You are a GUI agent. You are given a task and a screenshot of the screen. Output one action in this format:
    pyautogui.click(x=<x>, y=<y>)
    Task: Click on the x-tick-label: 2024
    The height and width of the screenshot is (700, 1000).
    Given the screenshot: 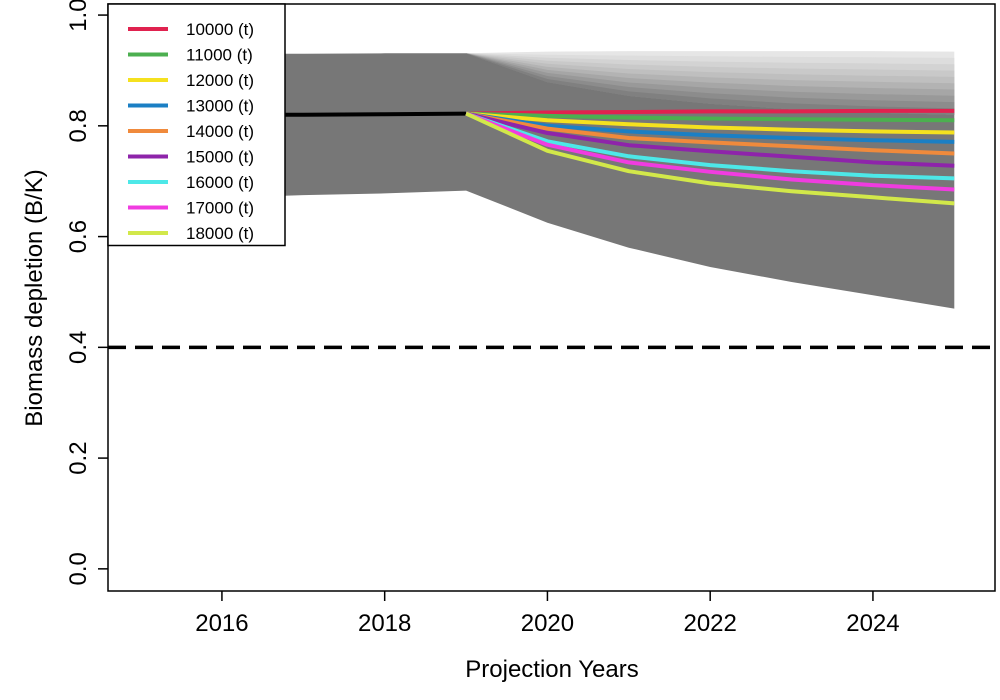 What is the action you would take?
    pyautogui.click(x=872, y=623)
    